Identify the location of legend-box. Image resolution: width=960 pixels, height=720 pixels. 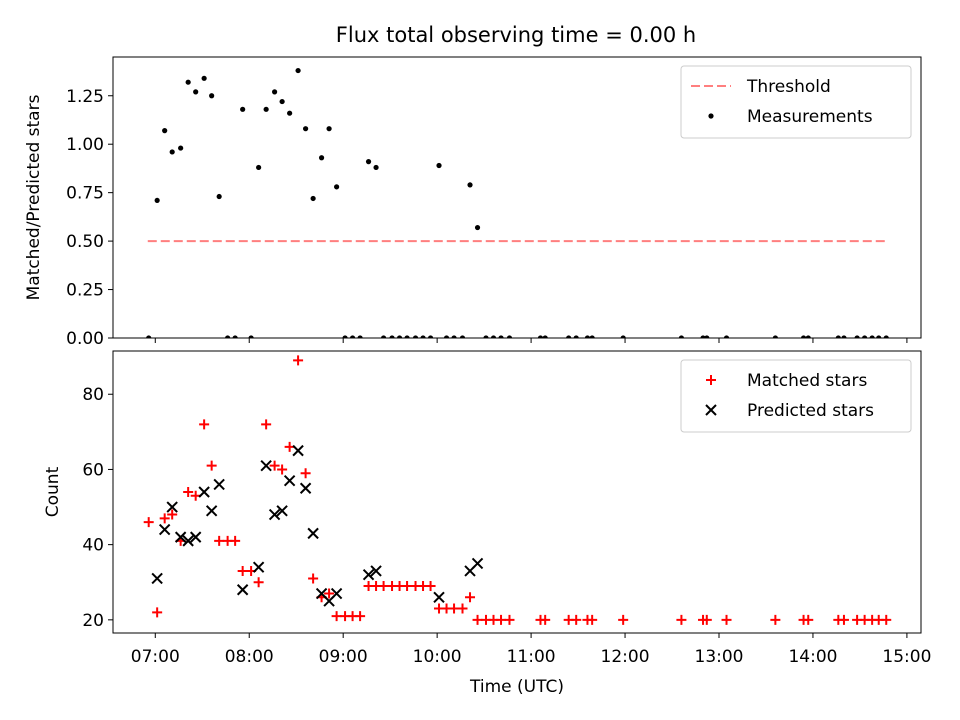
(796, 102).